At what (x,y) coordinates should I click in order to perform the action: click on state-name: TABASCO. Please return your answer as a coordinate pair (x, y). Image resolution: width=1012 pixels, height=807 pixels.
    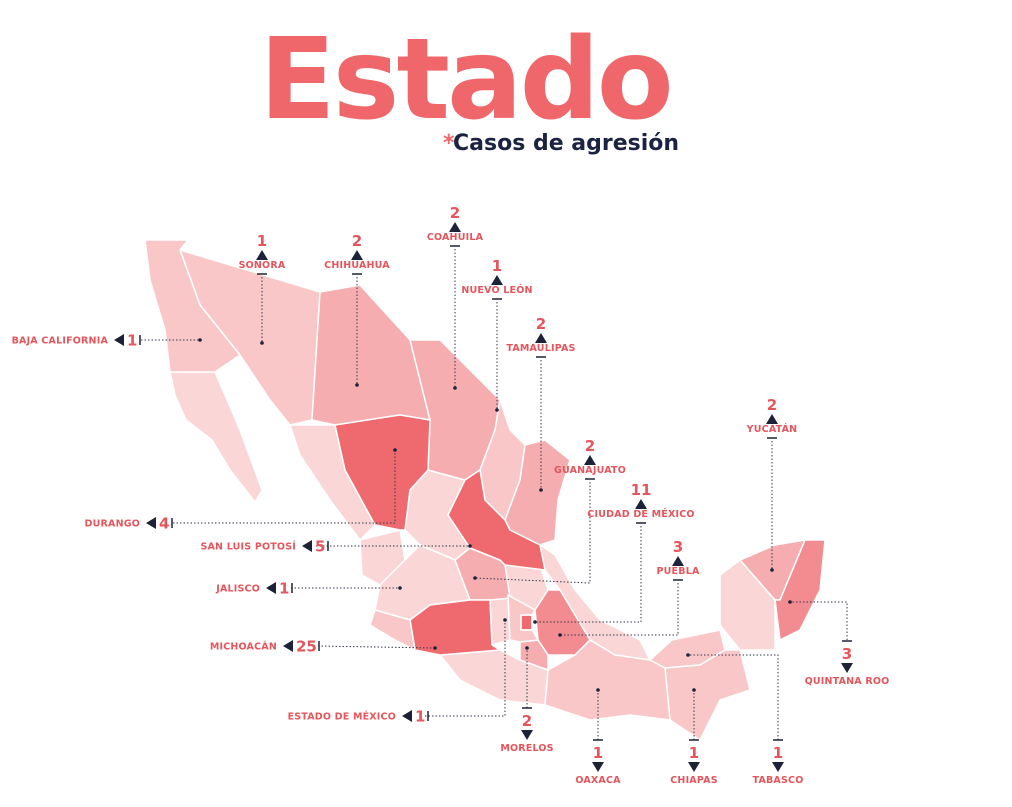
    Looking at the image, I should click on (778, 780).